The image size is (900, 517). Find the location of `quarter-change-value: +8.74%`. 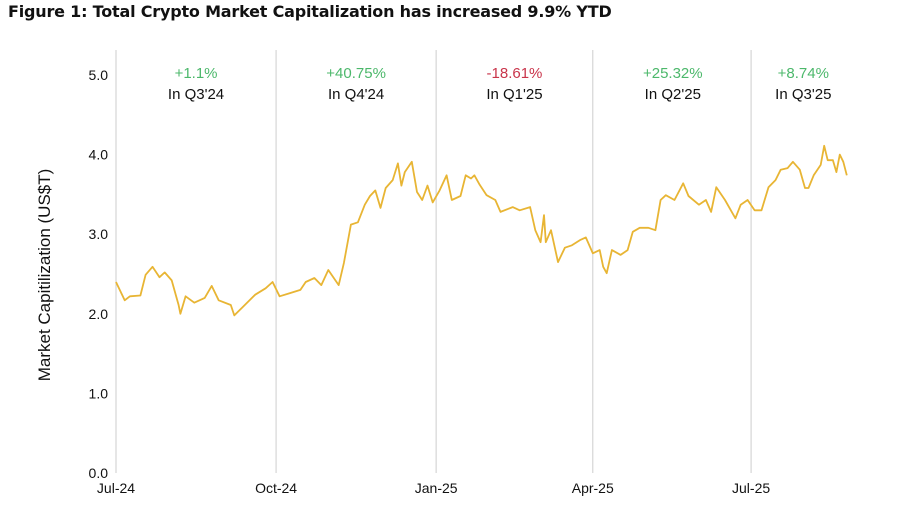

quarter-change-value: +8.74% is located at coordinates (803, 73).